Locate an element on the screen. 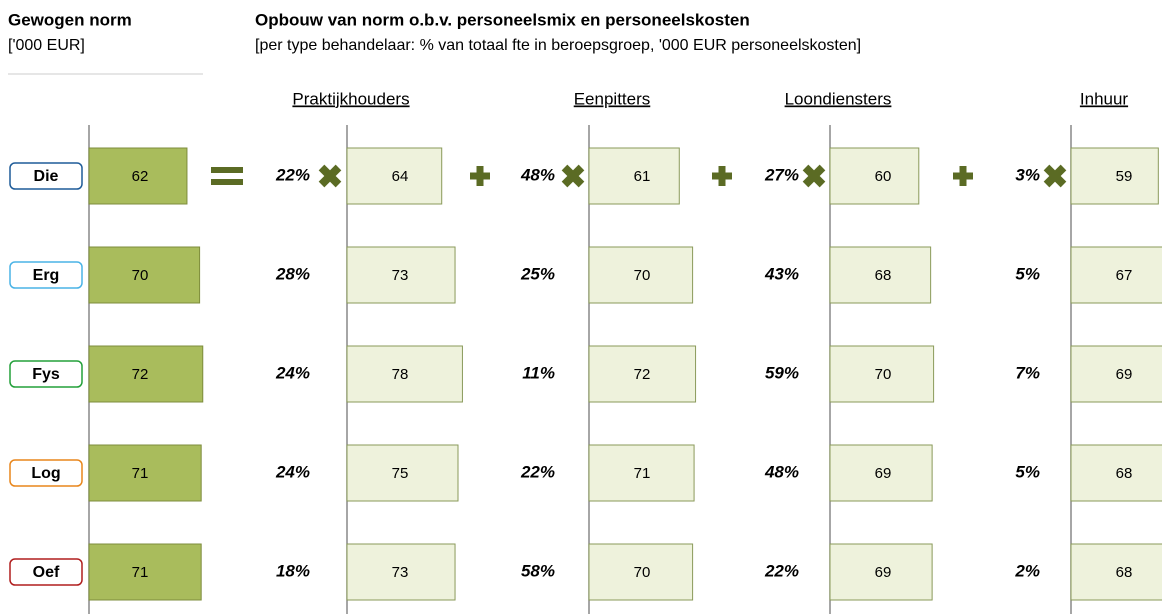  column-header: Loondiensters is located at coordinates (838, 98).